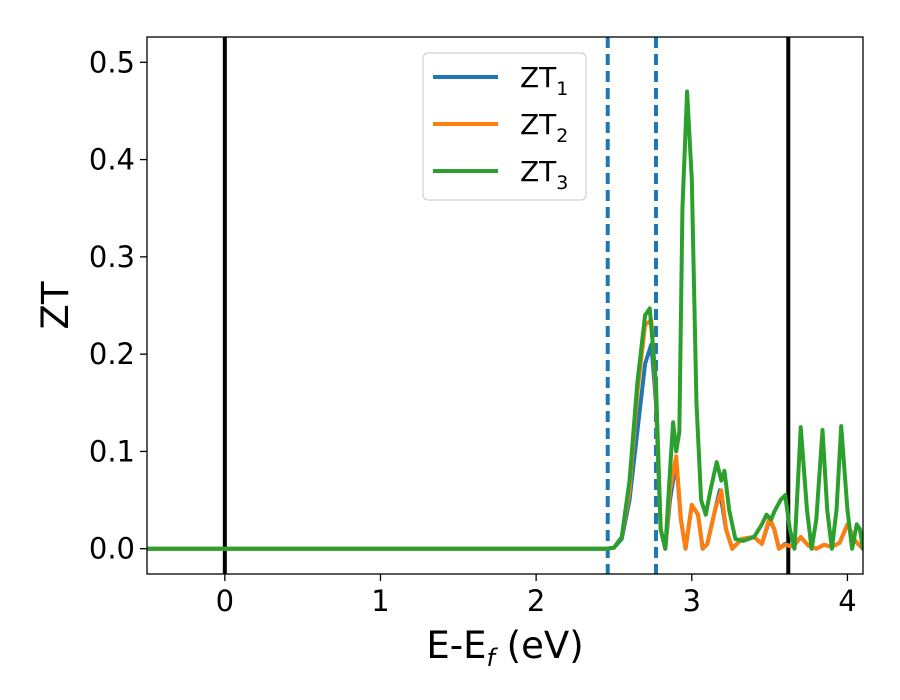 This screenshot has height=700, width=900. What do you see at coordinates (112, 160) in the screenshot?
I see `y-tick-label: 0.4` at bounding box center [112, 160].